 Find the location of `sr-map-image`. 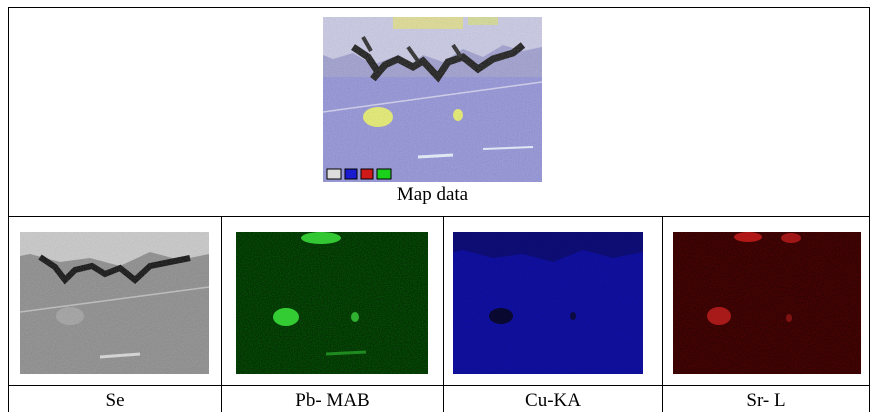

sr-map-image is located at coordinates (767, 303).